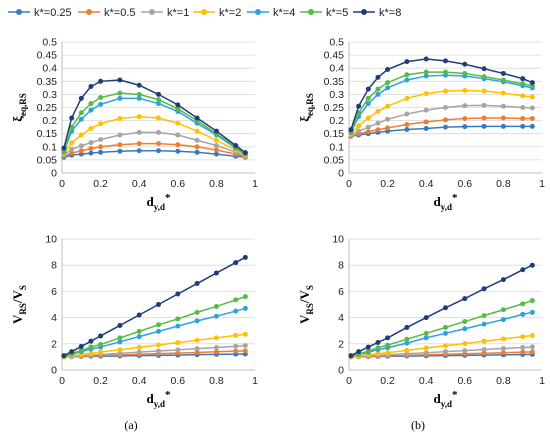  Describe the element at coordinates (120, 13) in the screenshot. I see `legend-label: k*=0.5` at that location.